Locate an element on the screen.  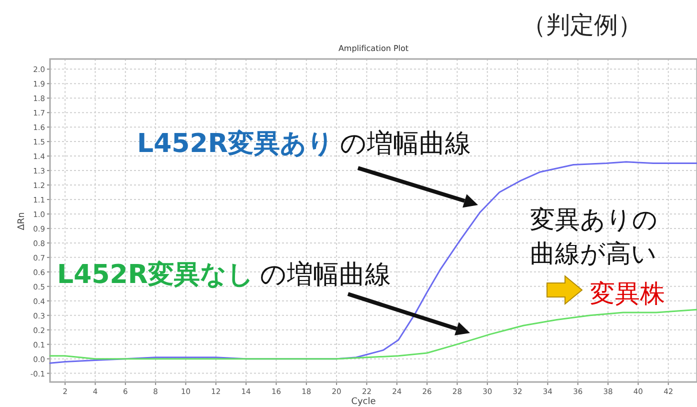
annotation: 変異株 is located at coordinates (627, 293).